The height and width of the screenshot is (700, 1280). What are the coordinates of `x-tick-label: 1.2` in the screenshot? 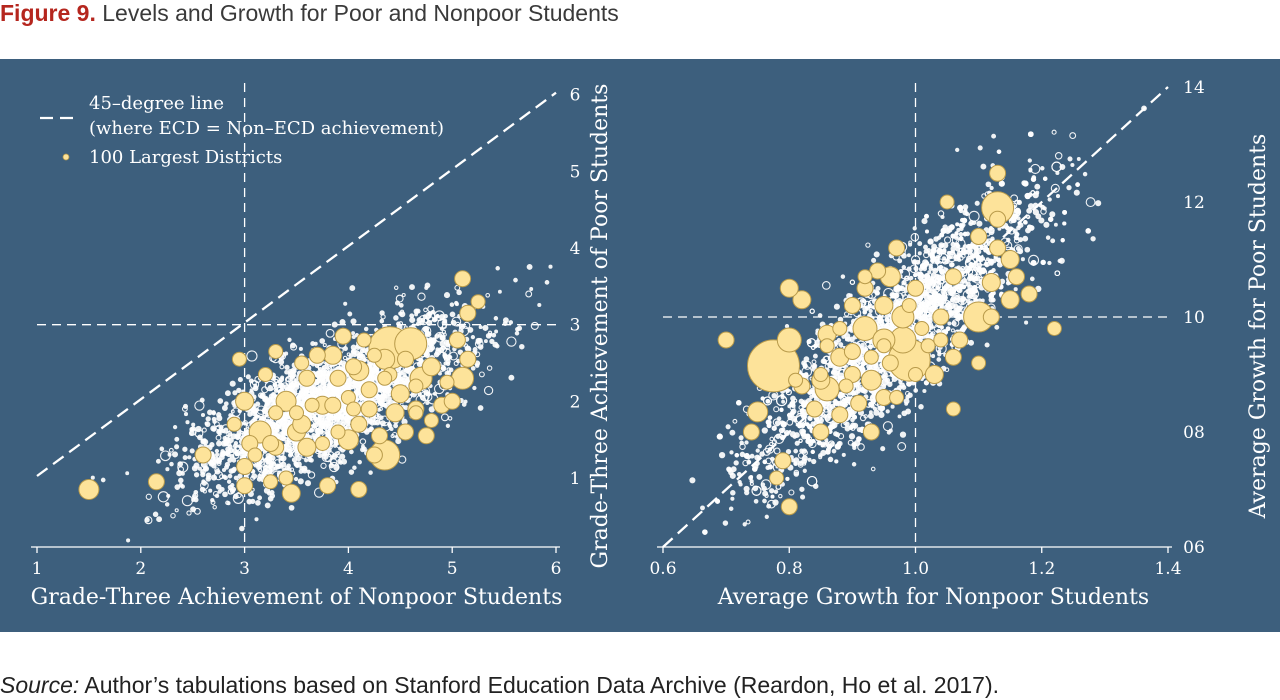 It's located at (1041, 569).